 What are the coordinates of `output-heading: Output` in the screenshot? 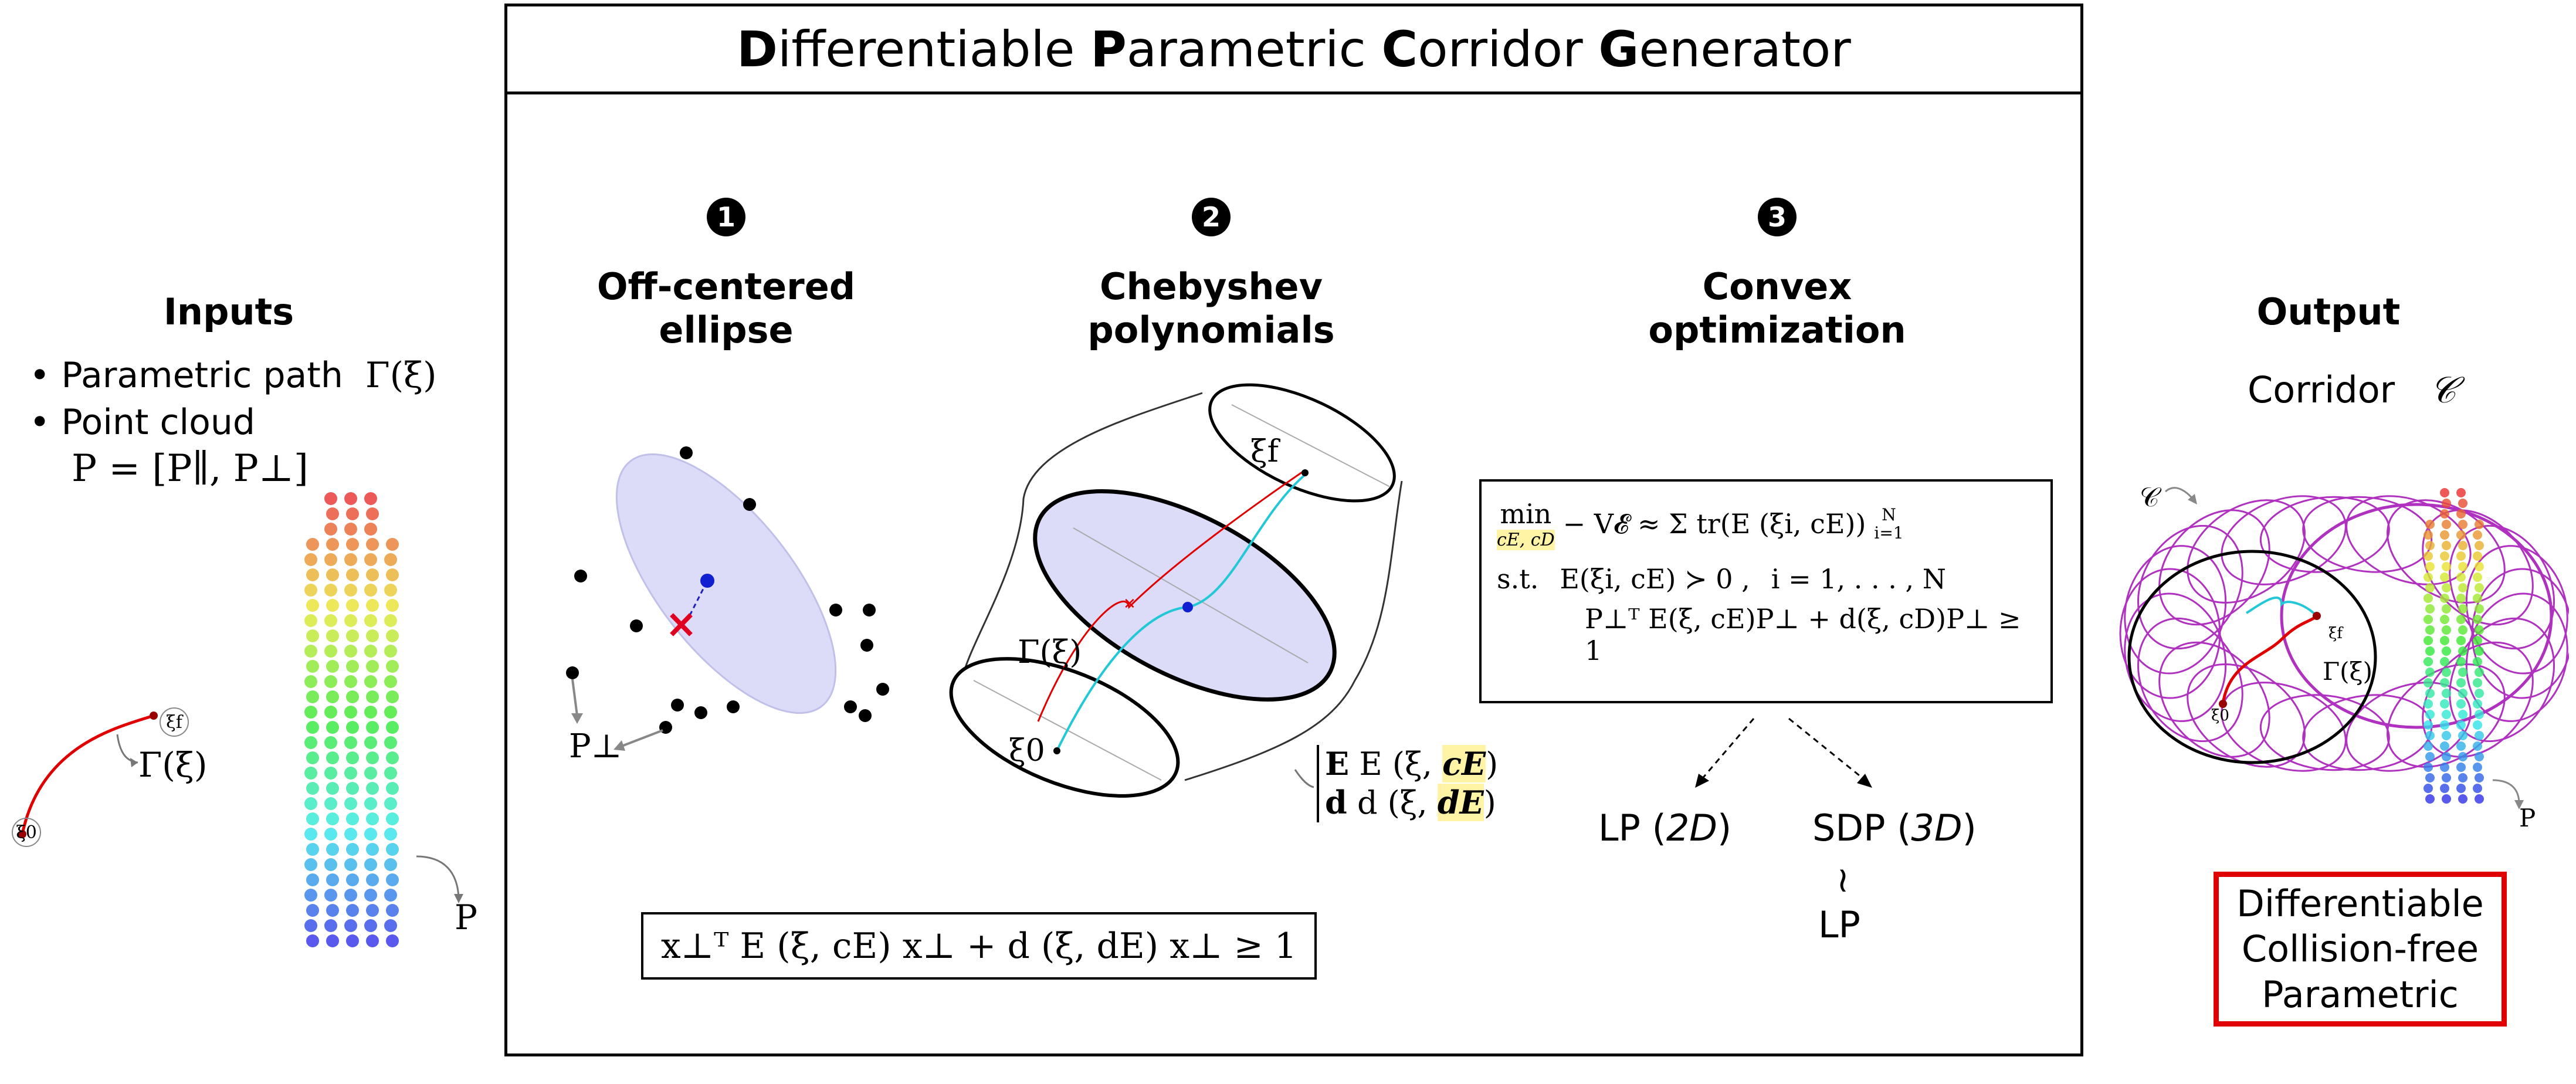 It's located at (2328, 311).